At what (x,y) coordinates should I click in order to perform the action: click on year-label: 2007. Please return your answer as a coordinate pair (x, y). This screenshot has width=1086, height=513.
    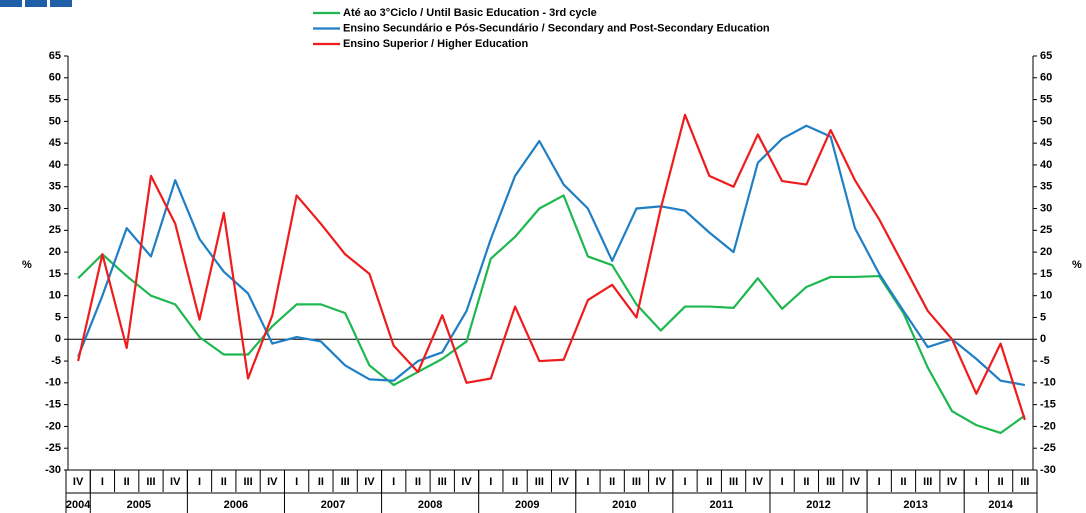
    Looking at the image, I should click on (333, 505).